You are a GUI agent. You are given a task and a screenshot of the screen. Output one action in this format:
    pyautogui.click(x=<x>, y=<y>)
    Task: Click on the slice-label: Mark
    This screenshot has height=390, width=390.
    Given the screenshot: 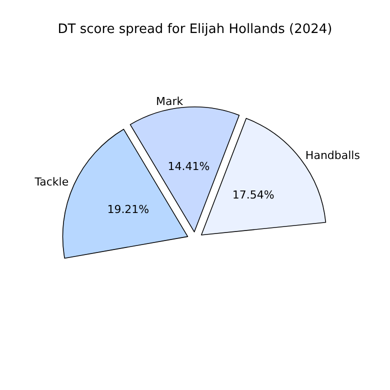 What is the action you would take?
    pyautogui.click(x=170, y=101)
    